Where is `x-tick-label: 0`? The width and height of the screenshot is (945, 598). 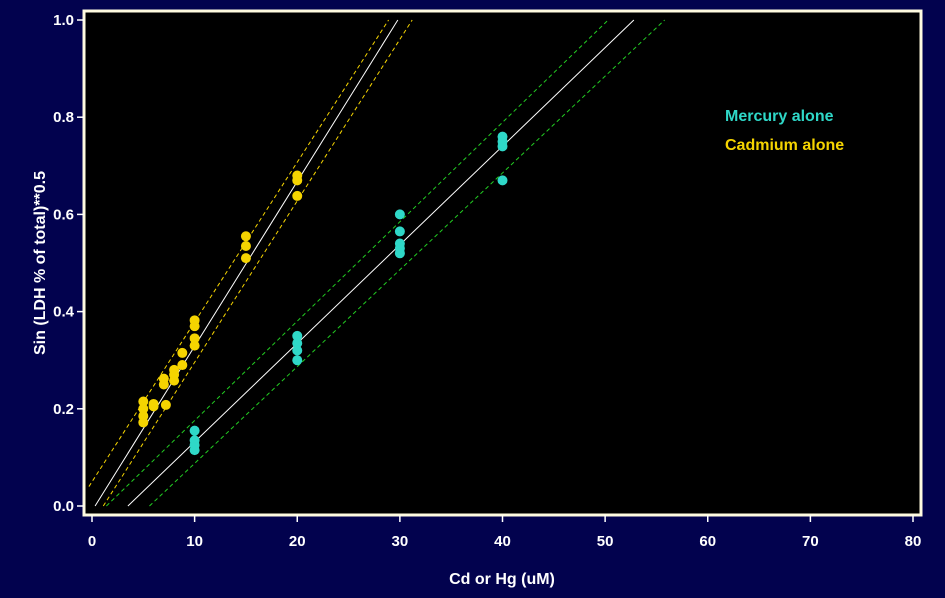 x-tick-label: 0 is located at coordinates (92, 541).